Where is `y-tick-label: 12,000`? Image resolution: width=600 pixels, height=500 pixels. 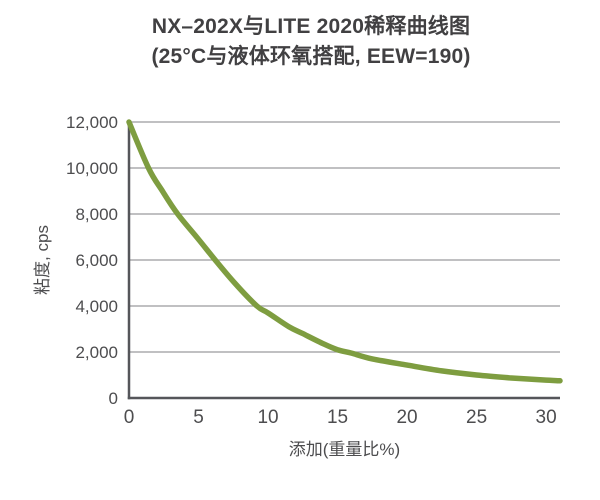
y-tick-label: 12,000 is located at coordinates (92, 122).